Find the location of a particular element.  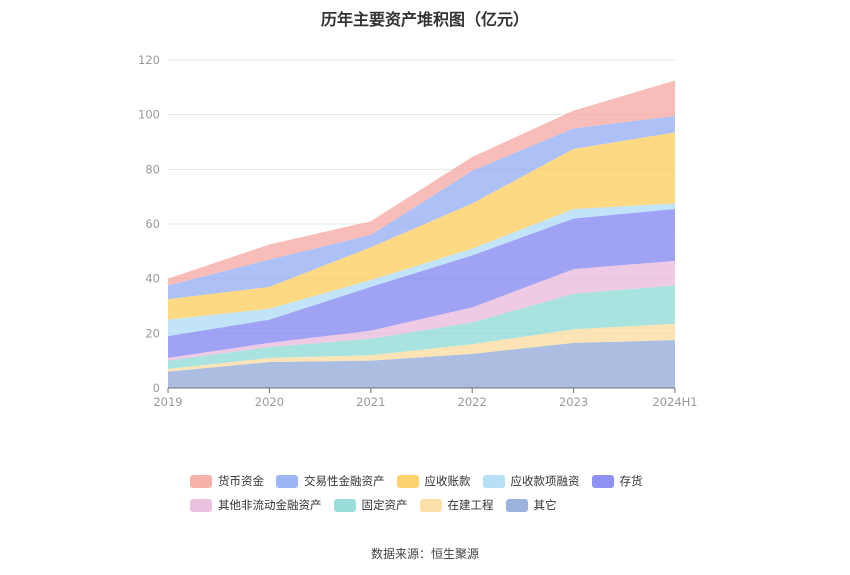

y-tick-label: 0 is located at coordinates (156, 388).